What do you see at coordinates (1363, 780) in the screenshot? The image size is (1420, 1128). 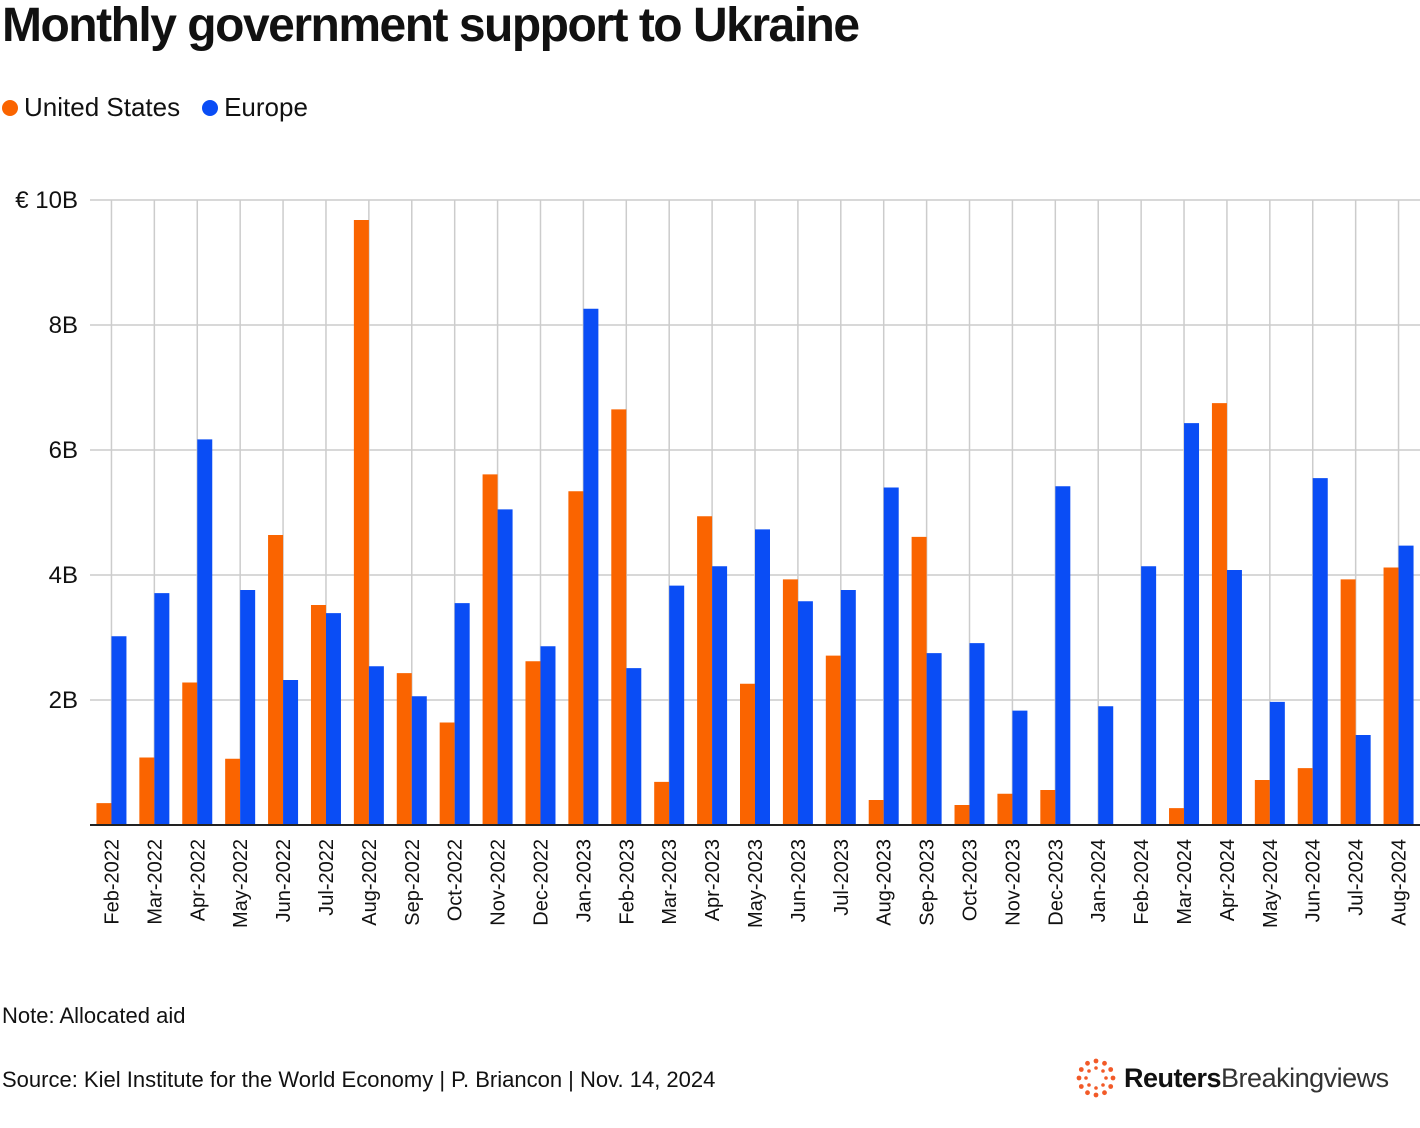 I see `bar-eu-jul-2024` at bounding box center [1363, 780].